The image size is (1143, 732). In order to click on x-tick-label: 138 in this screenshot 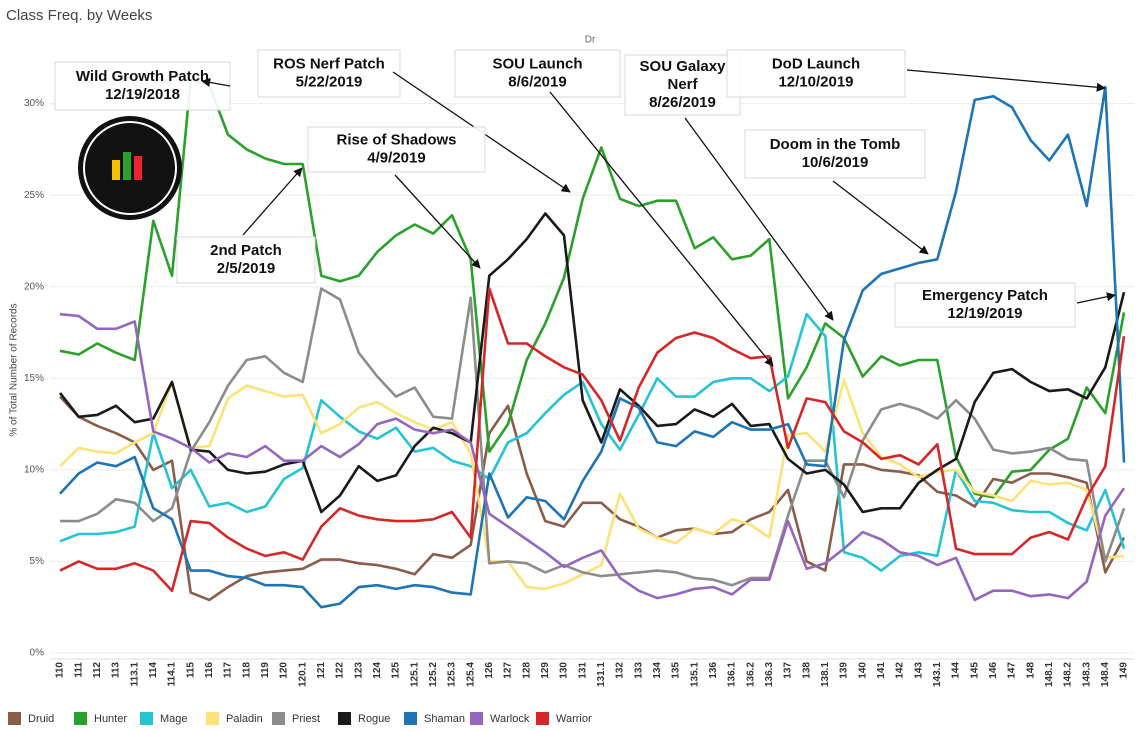, I will do `click(806, 670)`.